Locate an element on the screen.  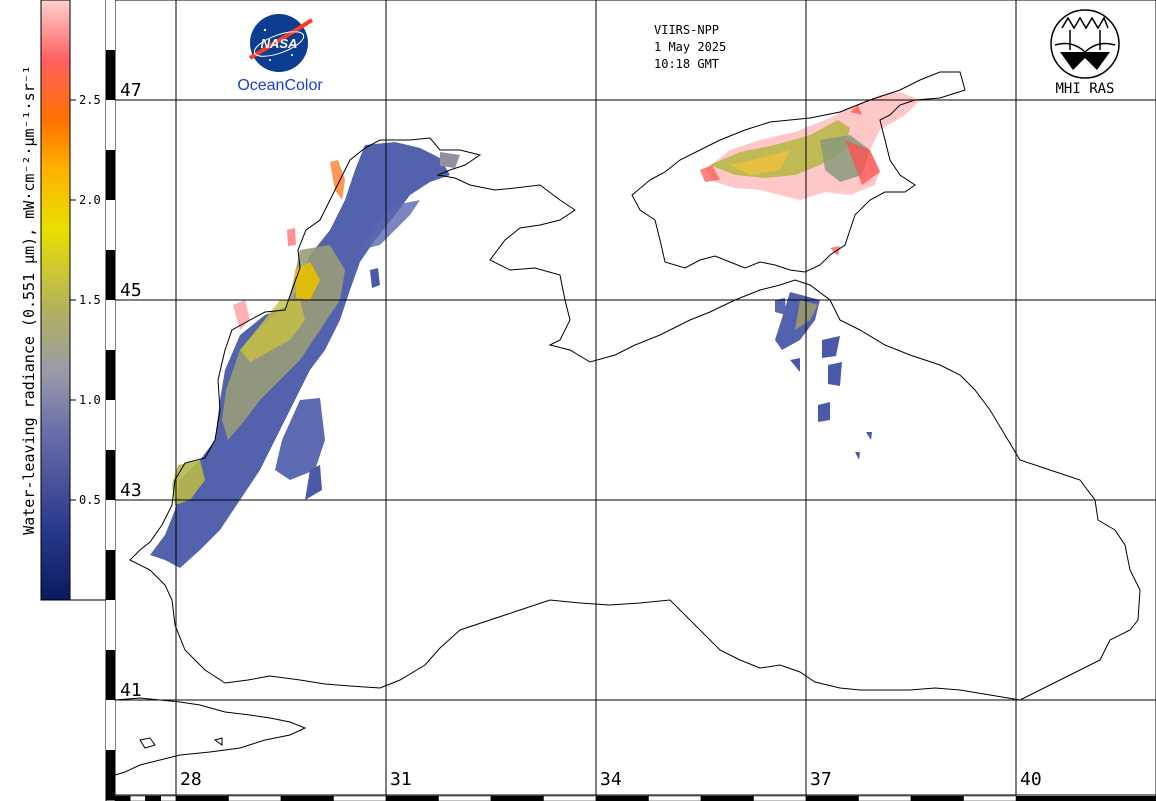
radiance-azov-sea is located at coordinates (810, 174).